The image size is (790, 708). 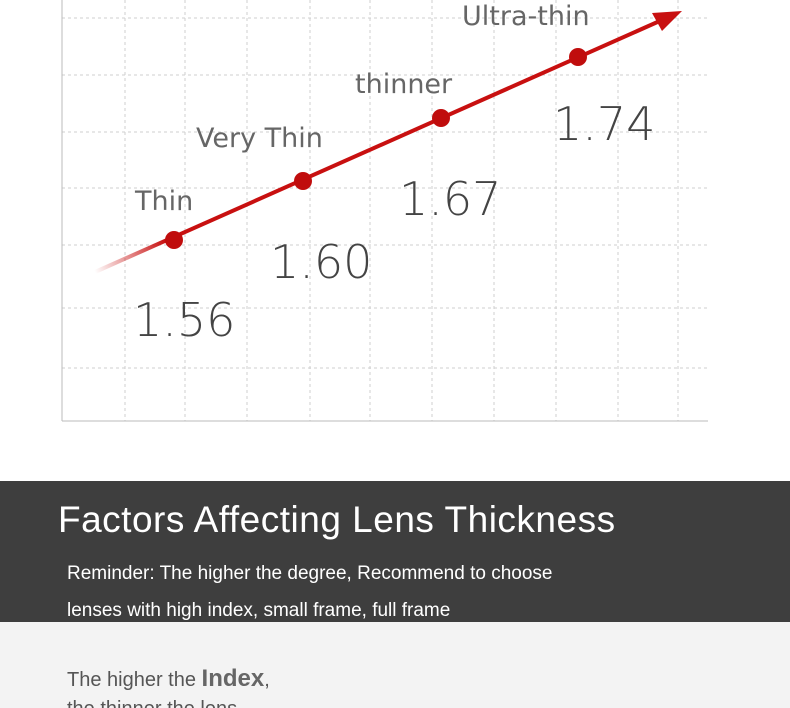 What do you see at coordinates (404, 84) in the screenshot?
I see `point-label: thinner` at bounding box center [404, 84].